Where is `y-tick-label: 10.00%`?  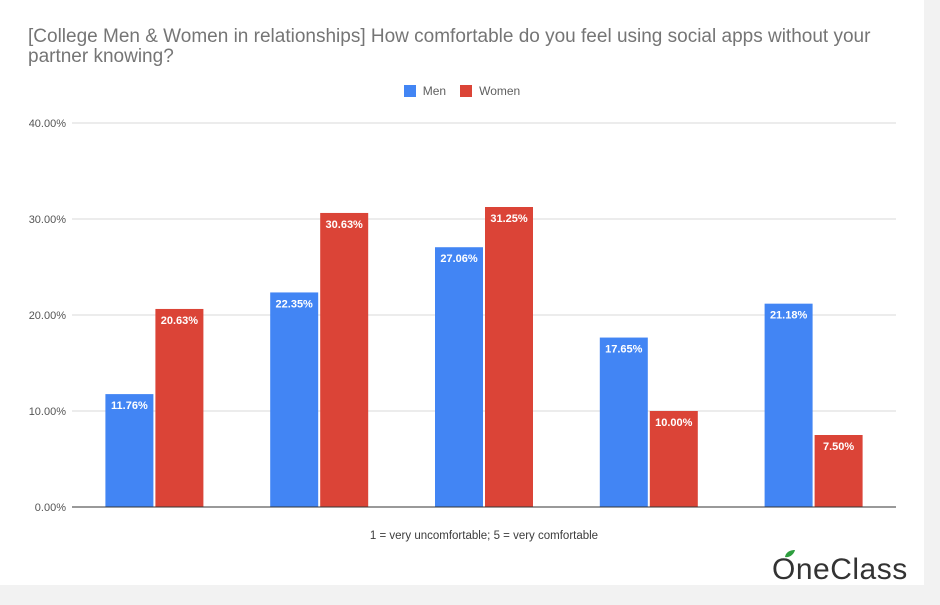
y-tick-label: 10.00% is located at coordinates (48, 412).